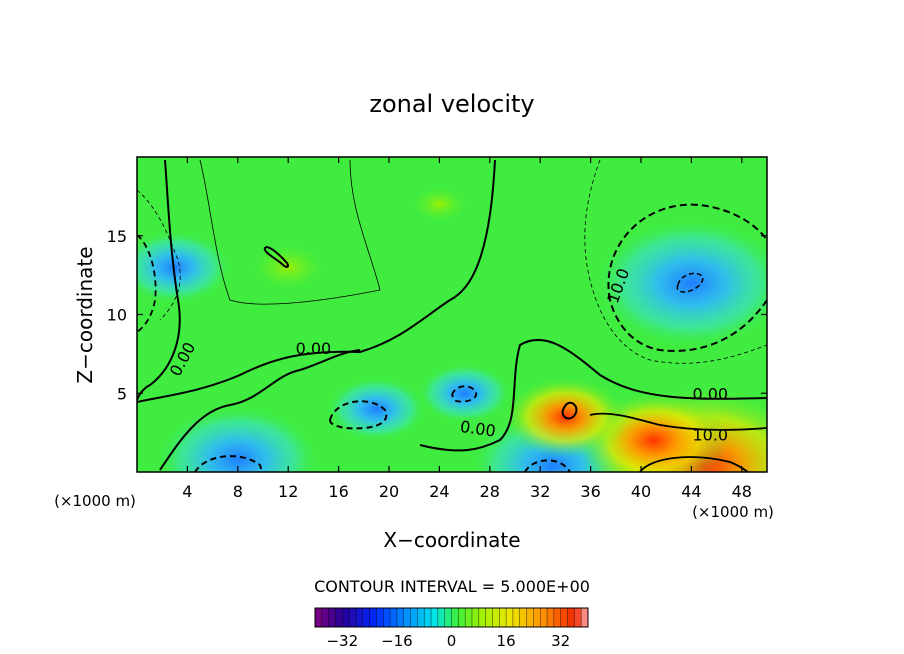 The height and width of the screenshot is (654, 904). I want to click on contour-label-5: 10.0, so click(710, 435).